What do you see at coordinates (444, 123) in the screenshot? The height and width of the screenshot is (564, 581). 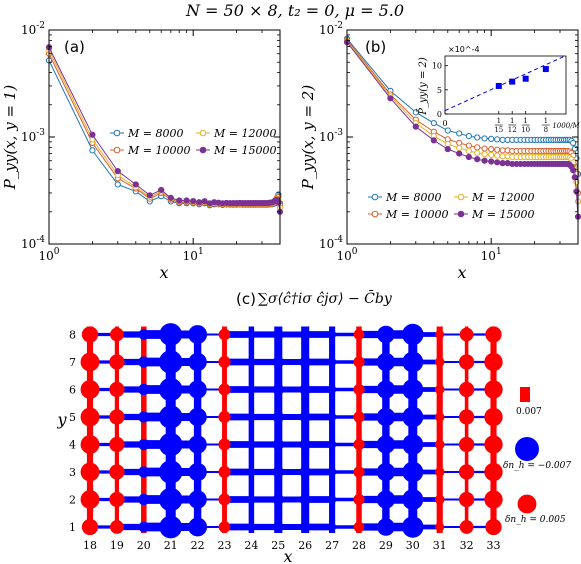 I see `inset-x-tick-label-0: 0` at bounding box center [444, 123].